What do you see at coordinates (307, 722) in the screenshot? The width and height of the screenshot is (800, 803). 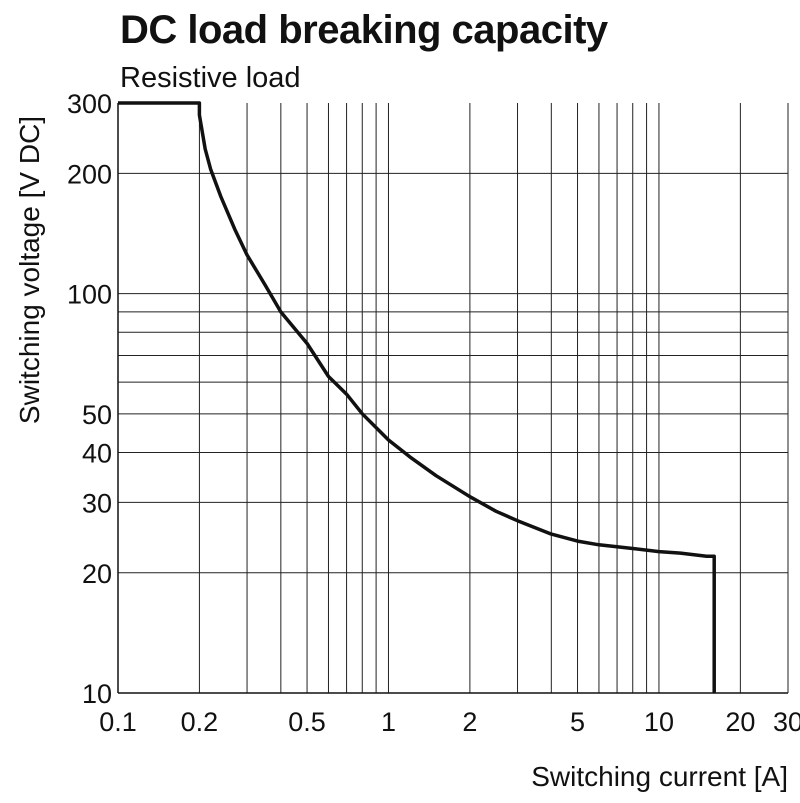 I see `x-tick-label: 0.5` at bounding box center [307, 722].